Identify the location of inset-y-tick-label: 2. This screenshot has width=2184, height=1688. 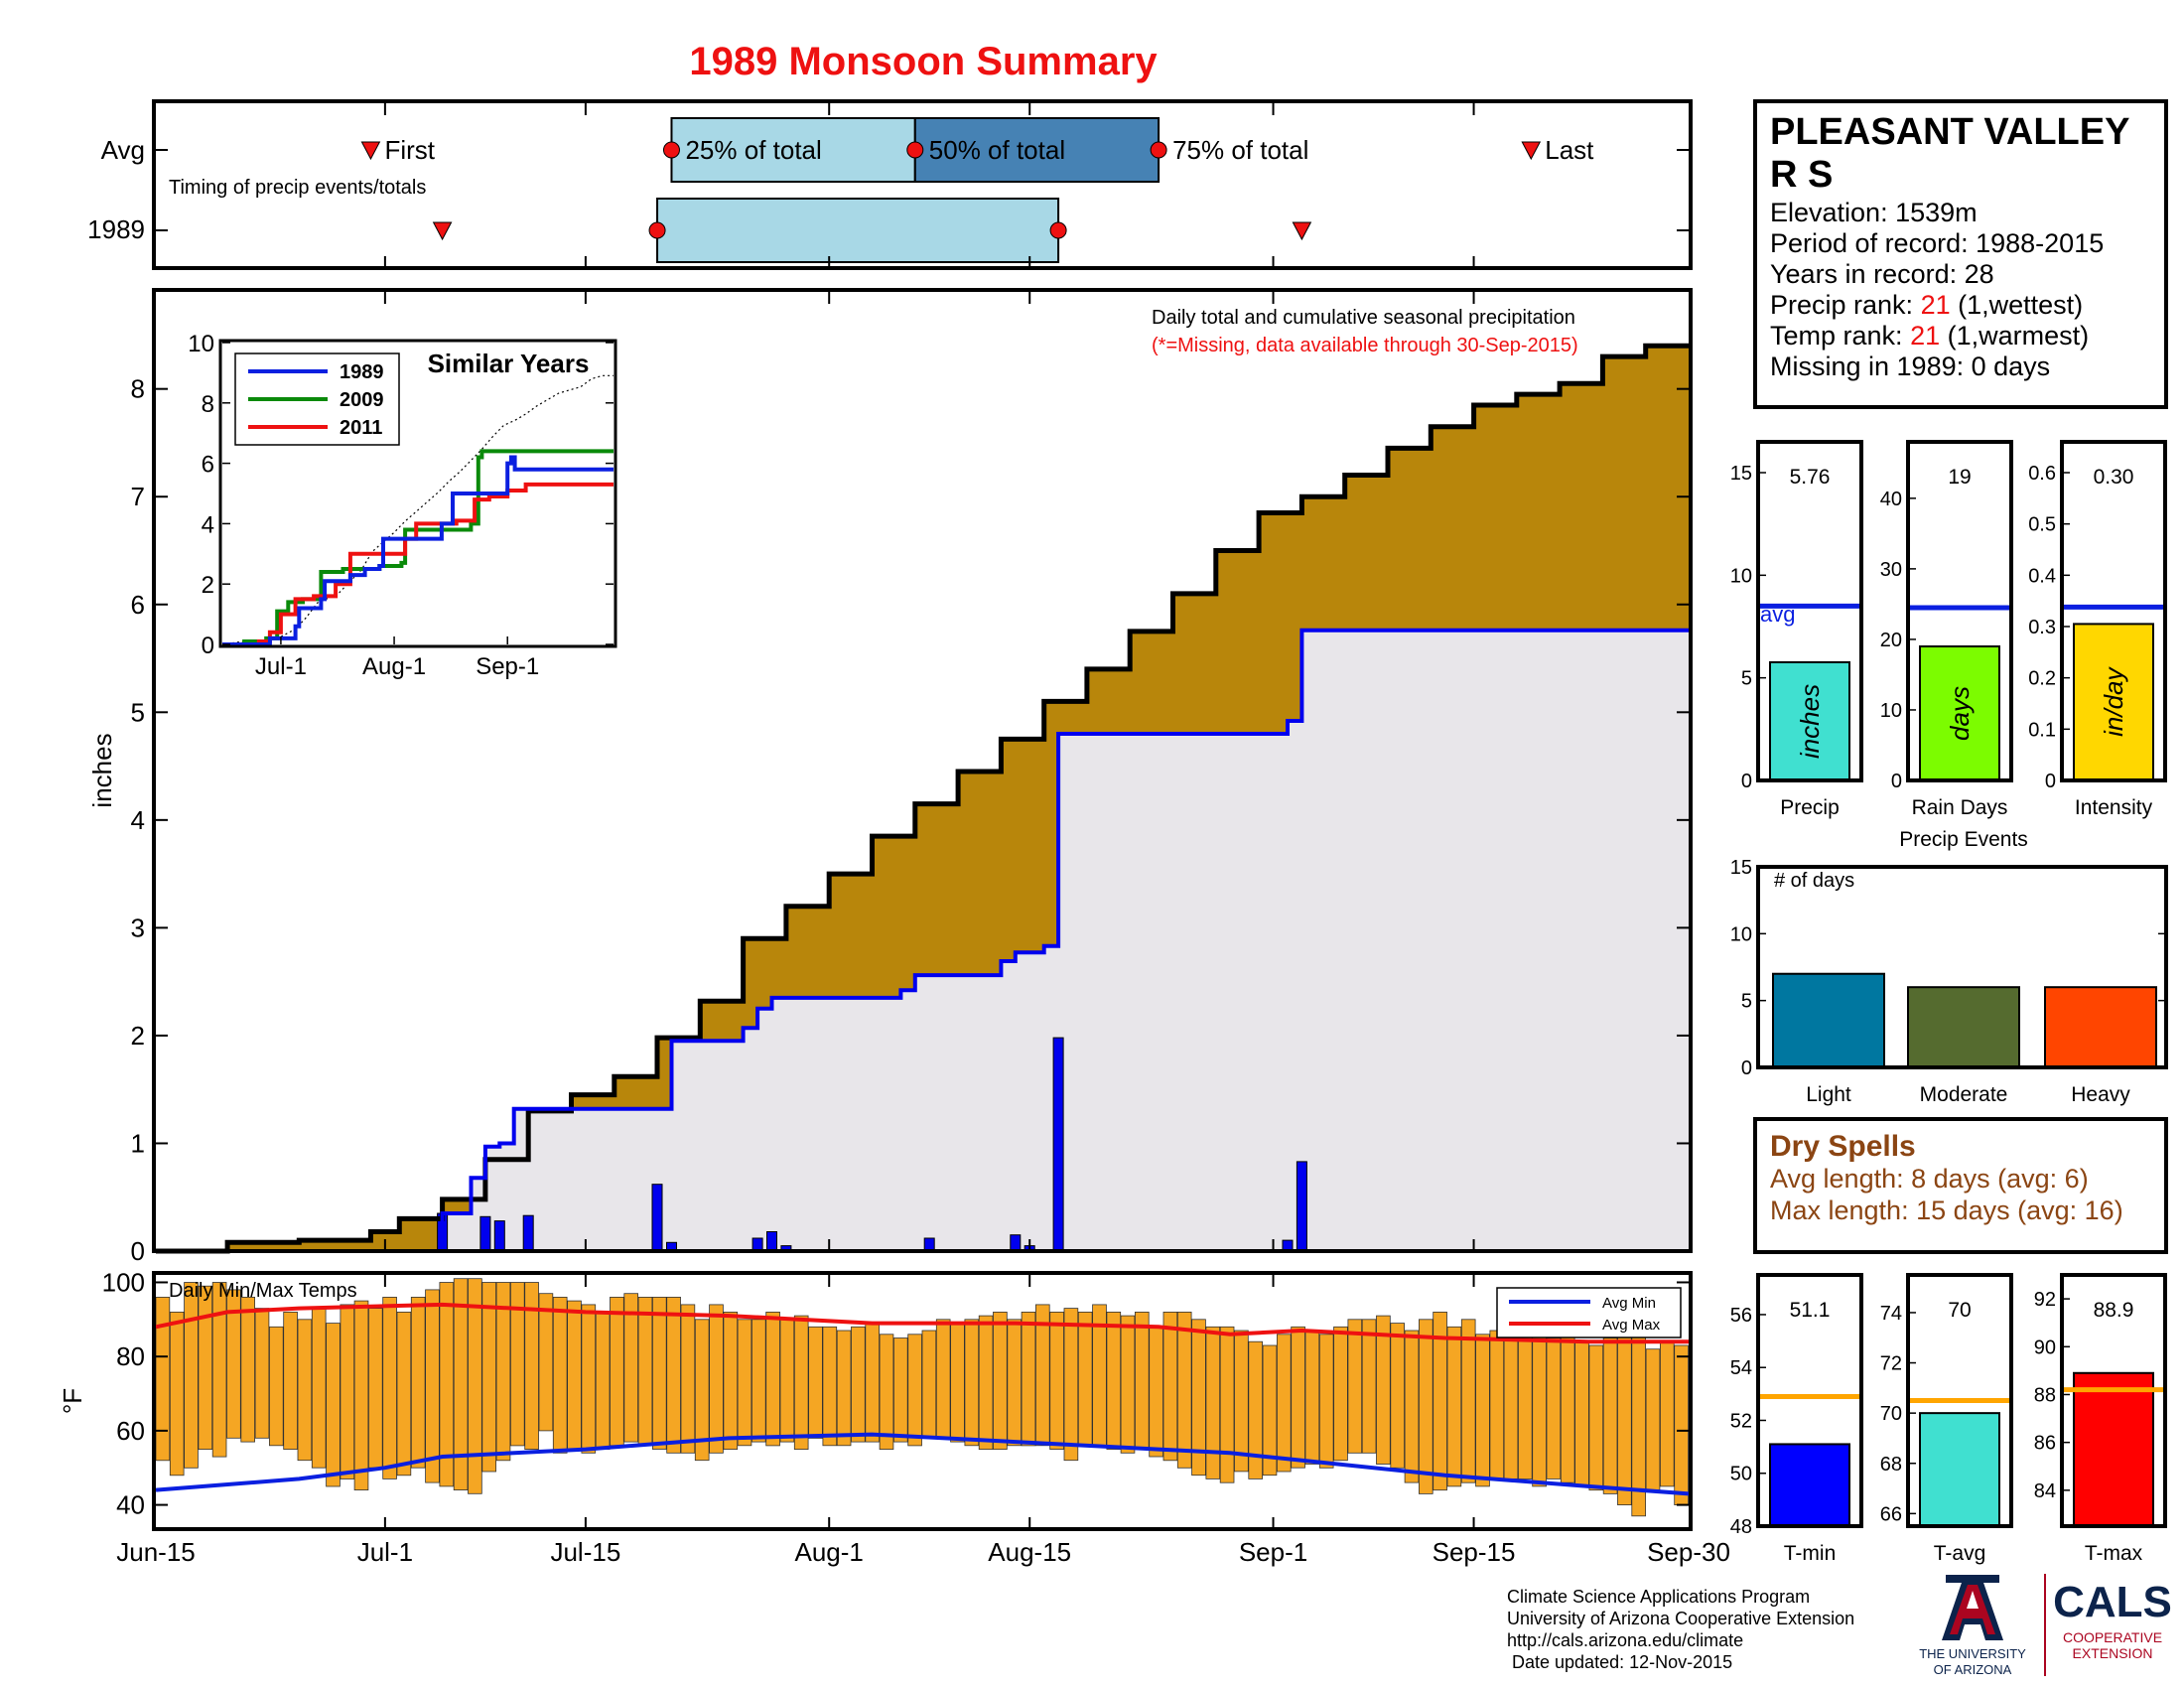
(208, 585).